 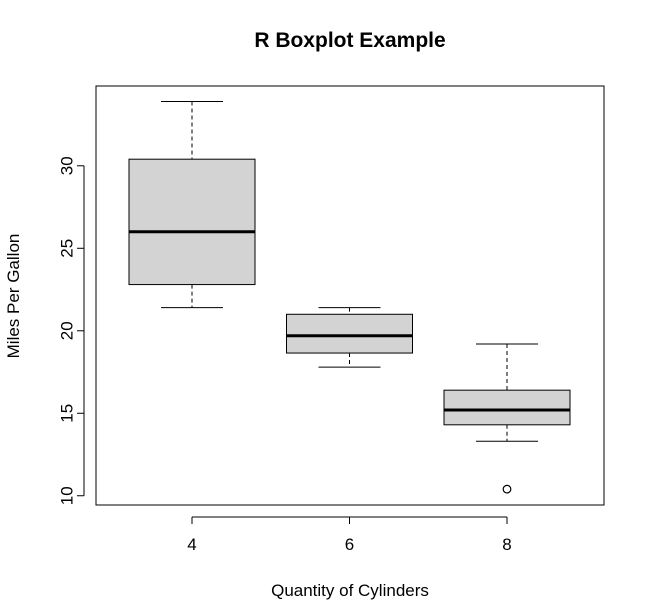 I want to click on x-tick-label: 6, so click(x=349, y=544).